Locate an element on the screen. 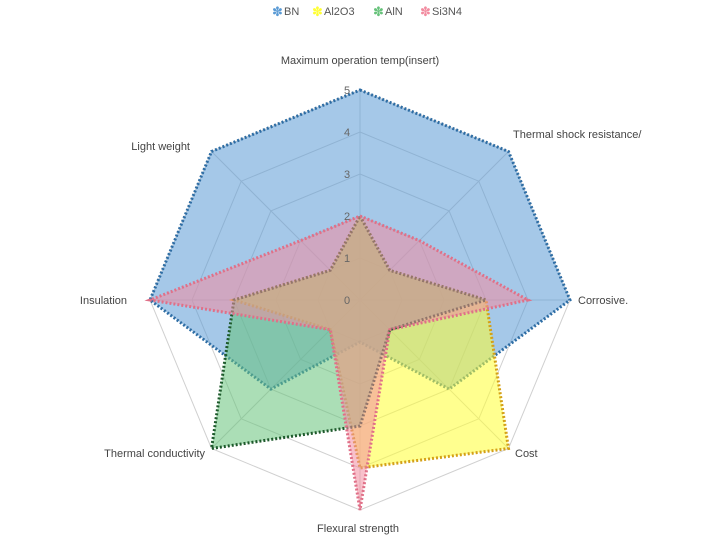 This screenshot has height=547, width=722. legend-item-aln: ✽ AlN is located at coordinates (388, 11).